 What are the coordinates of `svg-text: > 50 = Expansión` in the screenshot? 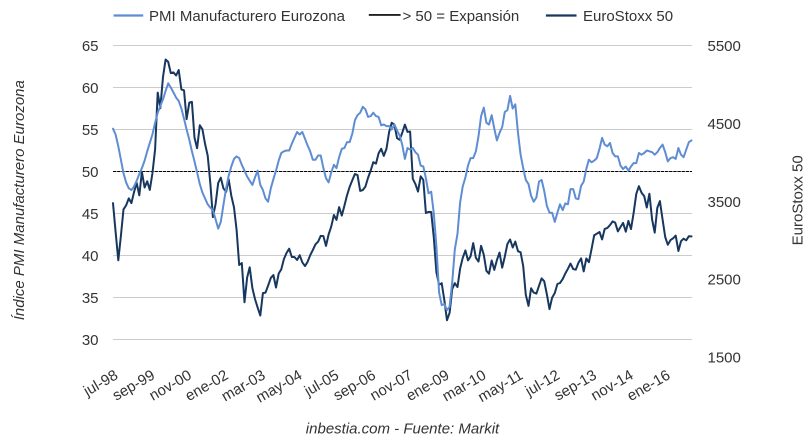 It's located at (461, 16).